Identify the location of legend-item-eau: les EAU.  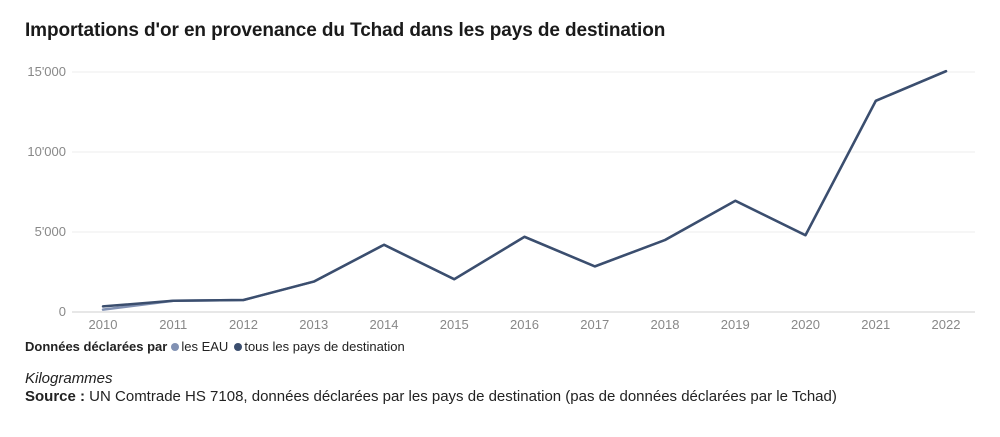
(199, 346).